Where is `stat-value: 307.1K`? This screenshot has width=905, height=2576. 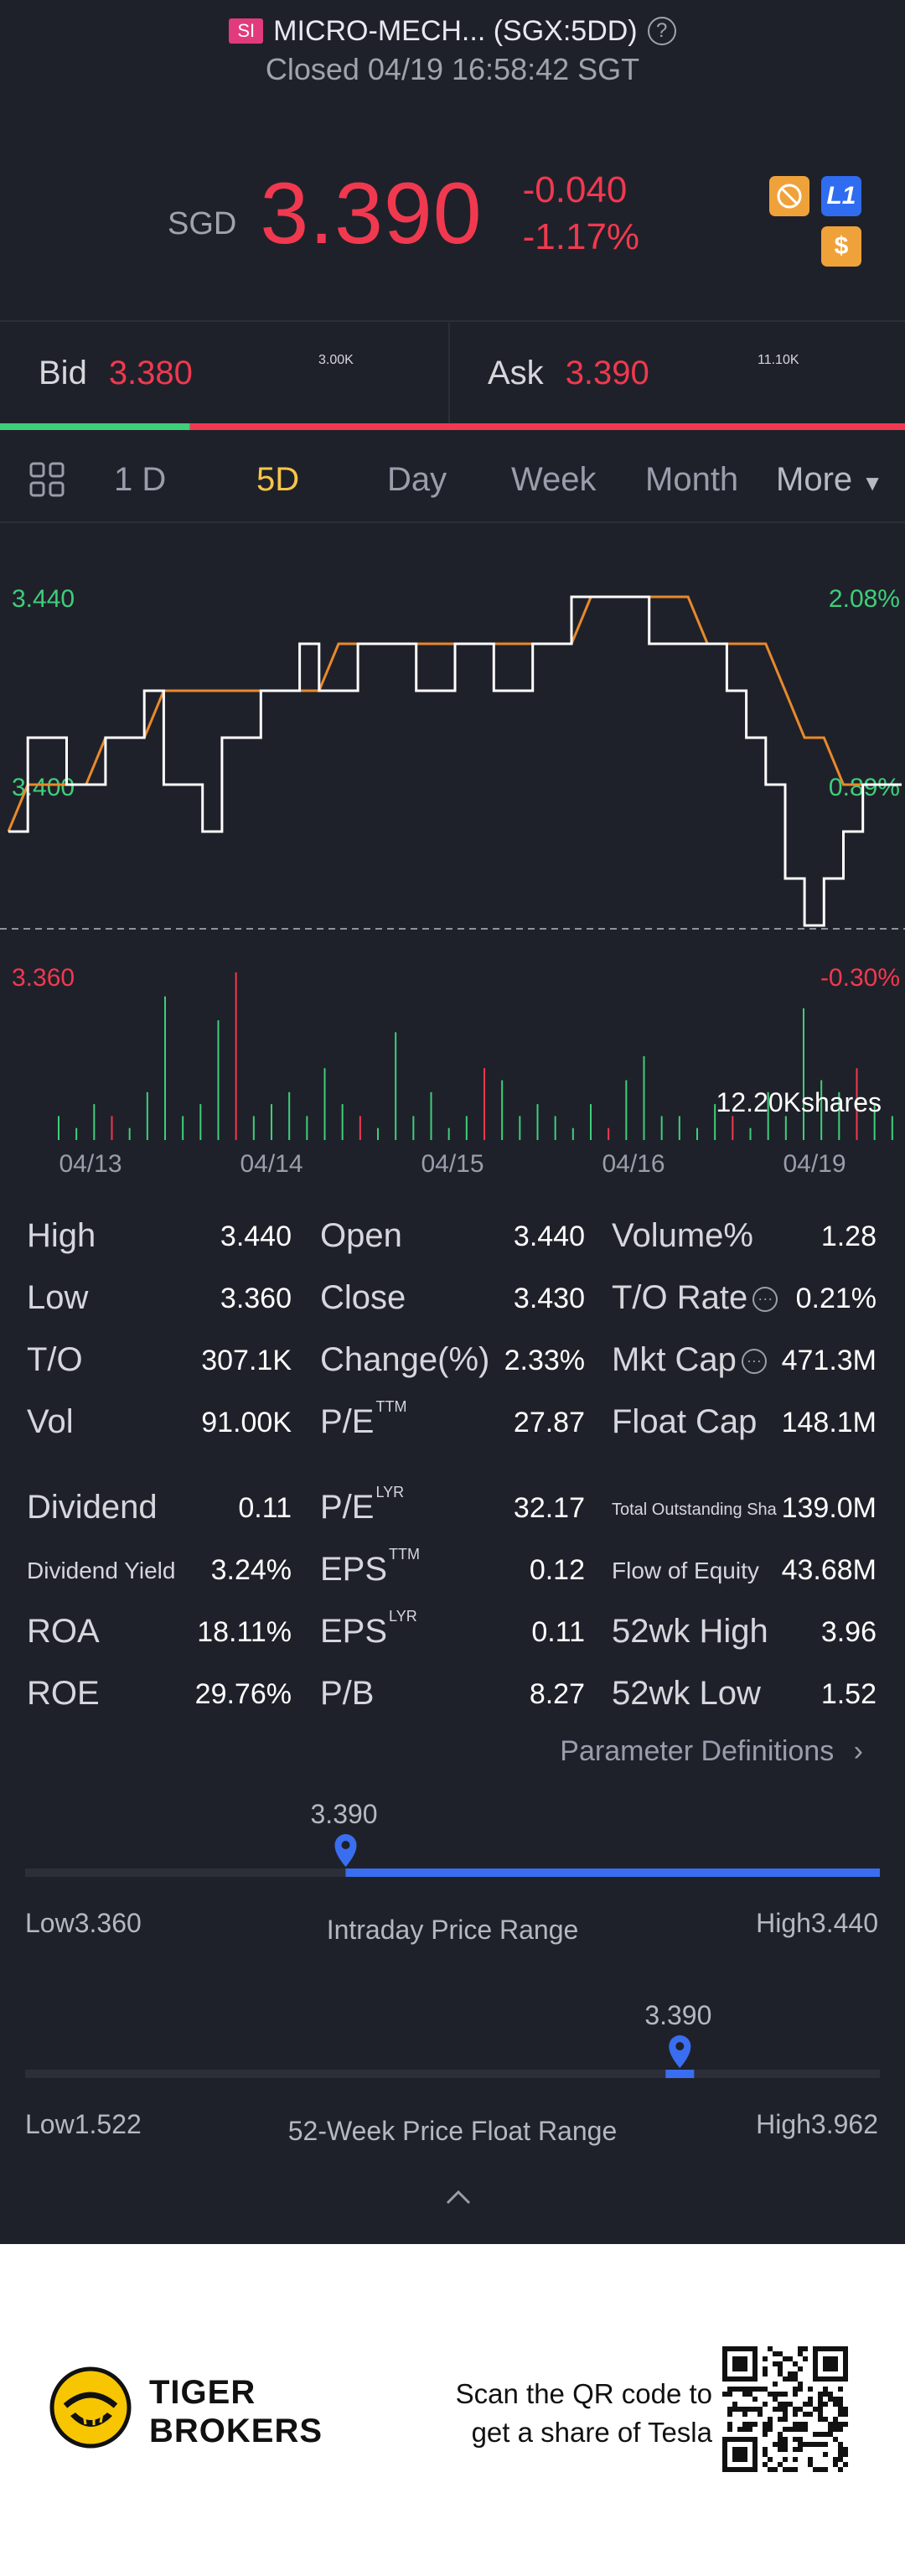 stat-value: 307.1K is located at coordinates (246, 1360).